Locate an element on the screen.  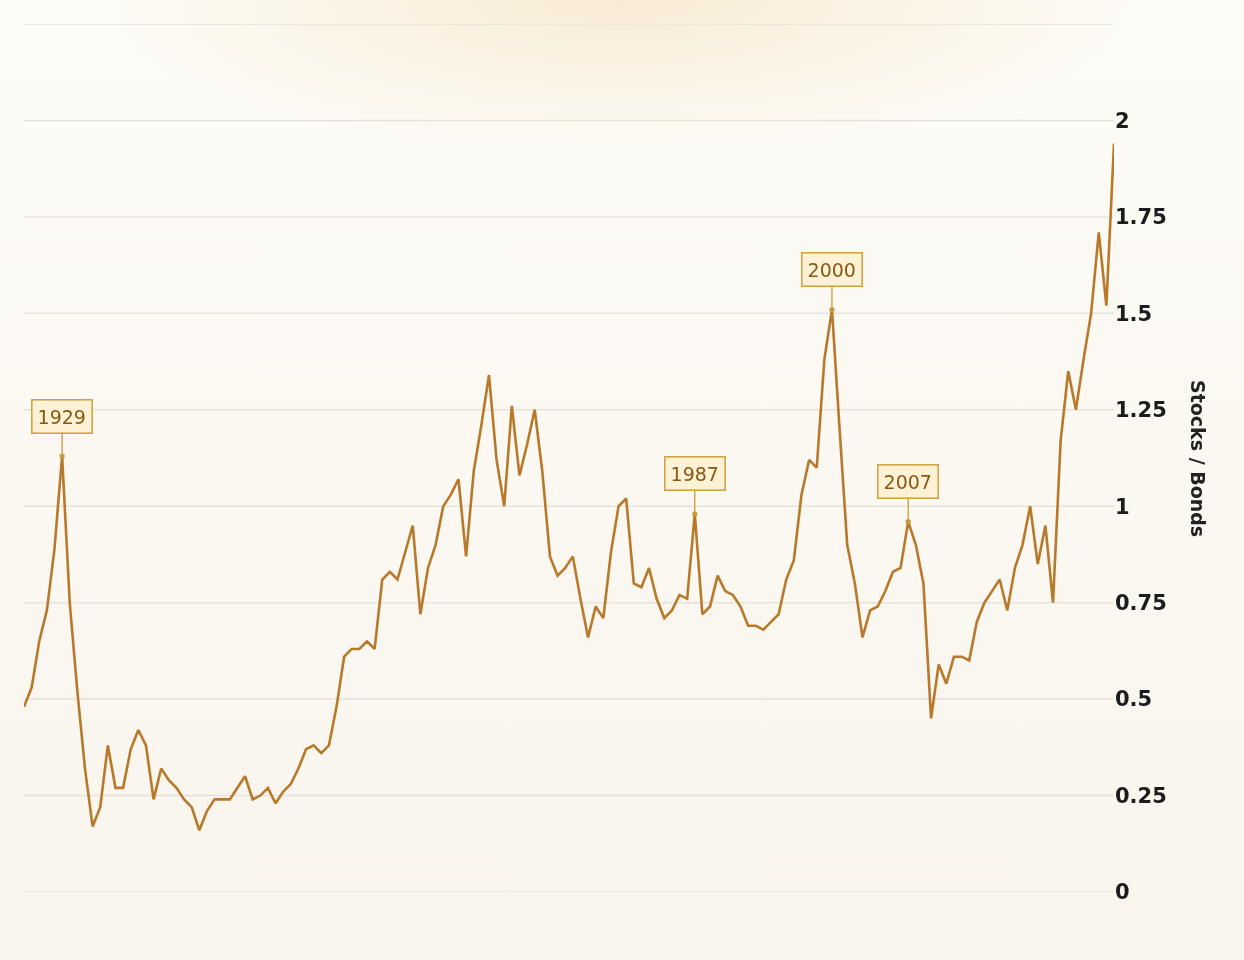
annotation: 2000 is located at coordinates (831, 269).